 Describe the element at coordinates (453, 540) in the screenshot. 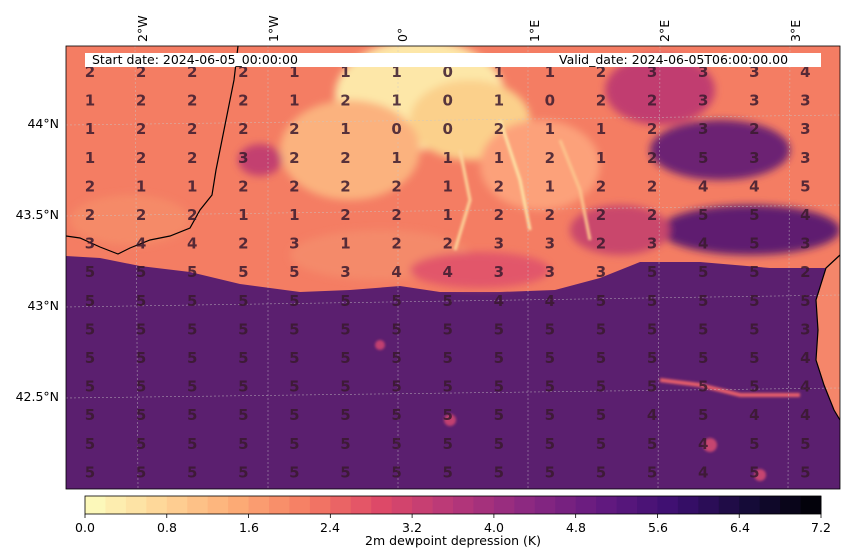

I see `colorbar-label: 2m dewpoint depression (K)` at that location.